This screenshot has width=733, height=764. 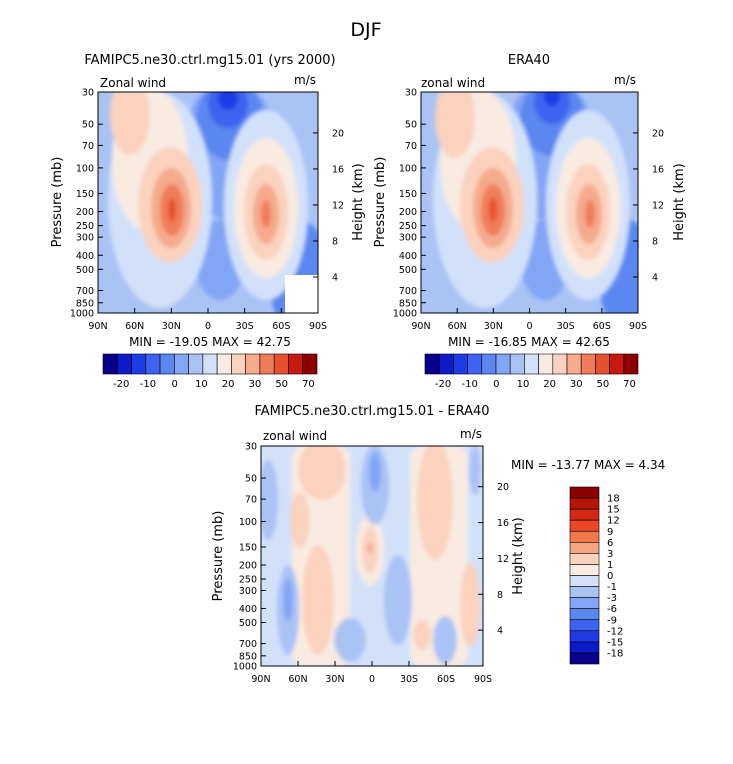 What do you see at coordinates (529, 342) in the screenshot?
I see `stats-text: MIN = -16.85 MAX = 42.65` at bounding box center [529, 342].